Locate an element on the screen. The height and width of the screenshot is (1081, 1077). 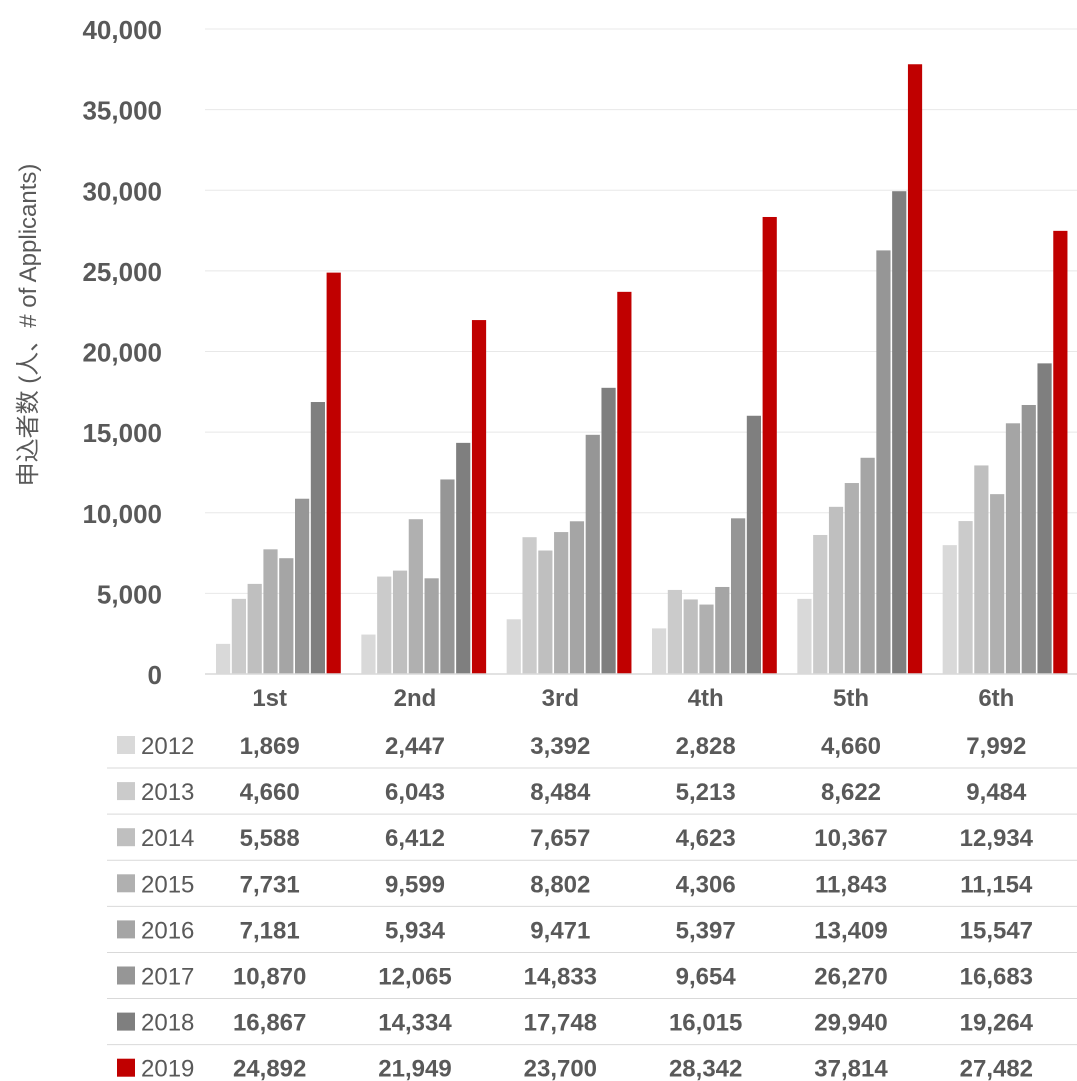
table-cell: 9,484 is located at coordinates (996, 792).